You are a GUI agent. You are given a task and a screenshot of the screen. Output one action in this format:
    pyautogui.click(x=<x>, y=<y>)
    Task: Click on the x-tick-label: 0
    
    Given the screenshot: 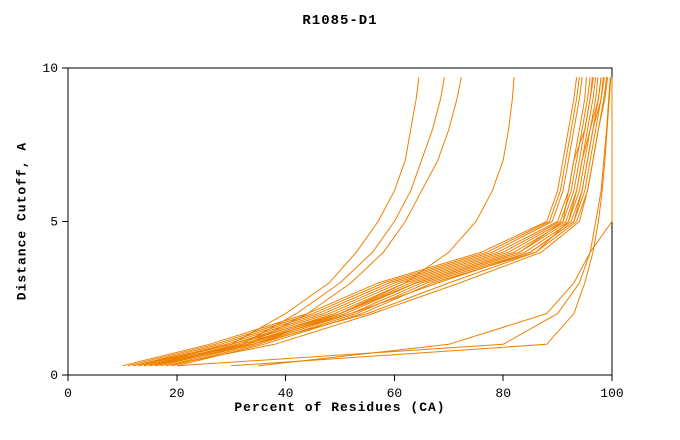 What is the action you would take?
    pyautogui.click(x=68, y=393)
    